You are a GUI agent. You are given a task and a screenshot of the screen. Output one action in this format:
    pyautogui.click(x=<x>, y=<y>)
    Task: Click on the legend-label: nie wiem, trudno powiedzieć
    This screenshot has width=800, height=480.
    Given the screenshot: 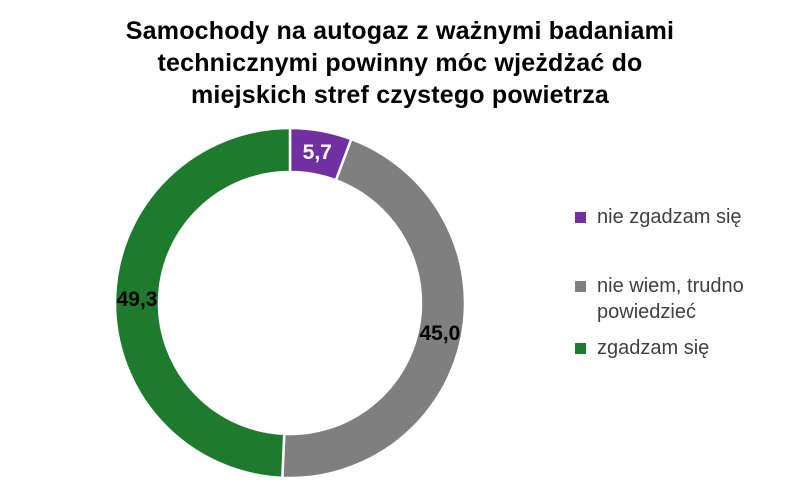 What is the action you would take?
    pyautogui.click(x=670, y=299)
    